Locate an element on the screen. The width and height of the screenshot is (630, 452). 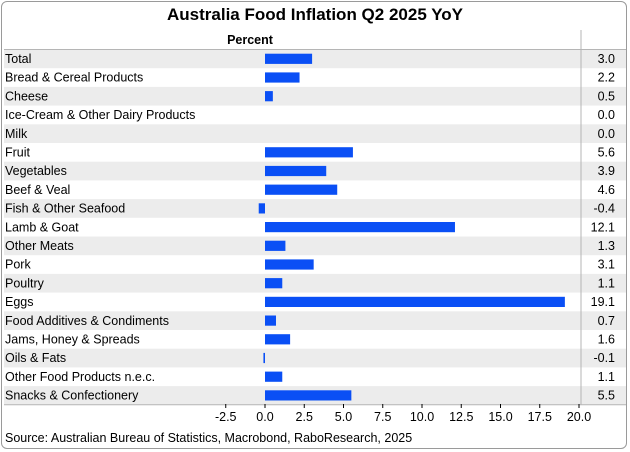
x-tick-label: 5.0 is located at coordinates (343, 417).